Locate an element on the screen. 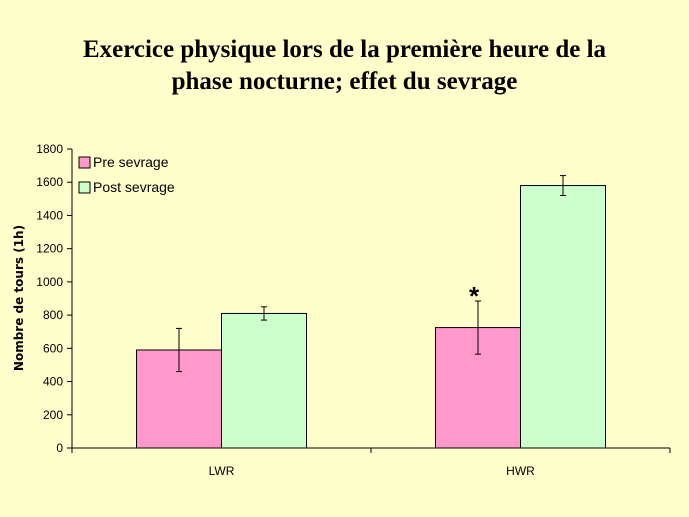 Image resolution: width=689 pixels, height=517 pixels. y-tick-label: 800 is located at coordinates (53, 315).